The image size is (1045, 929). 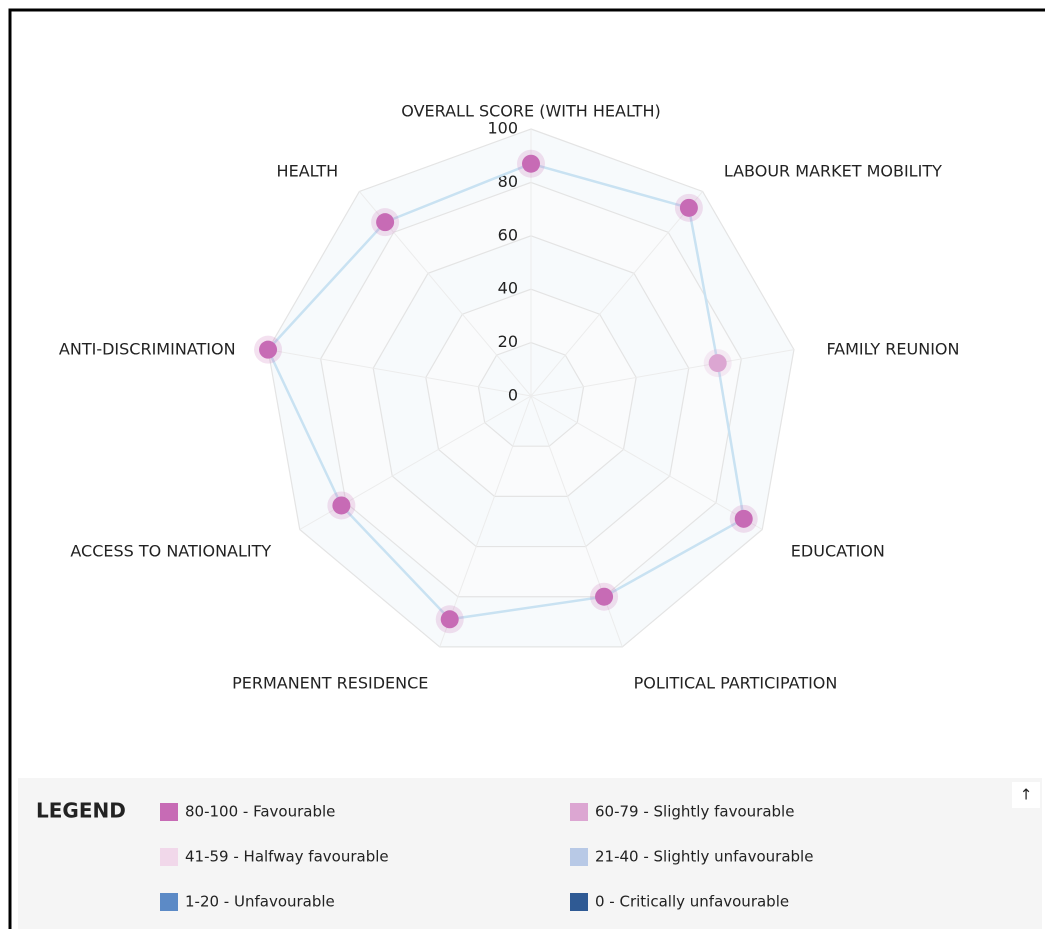 What do you see at coordinates (502, 128) in the screenshot?
I see `y-tick-label: 100` at bounding box center [502, 128].